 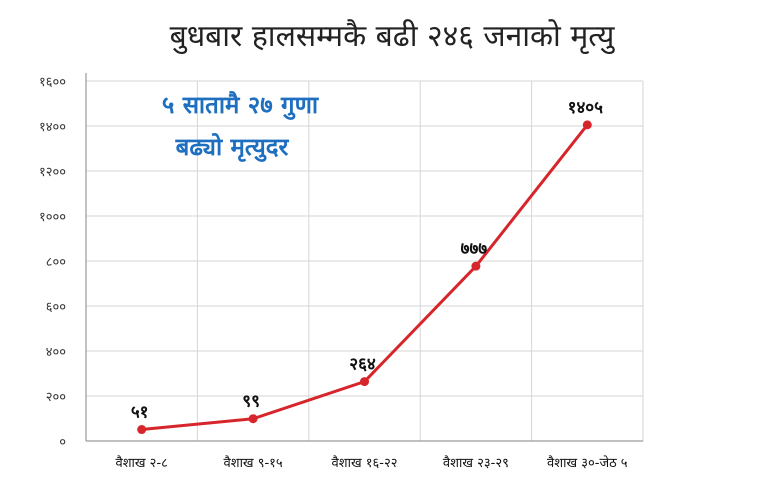 I want to click on chart-title: बुधबार हालसम्मकै बढी २४६ जनाको मृत्यु, so click(x=393, y=37).